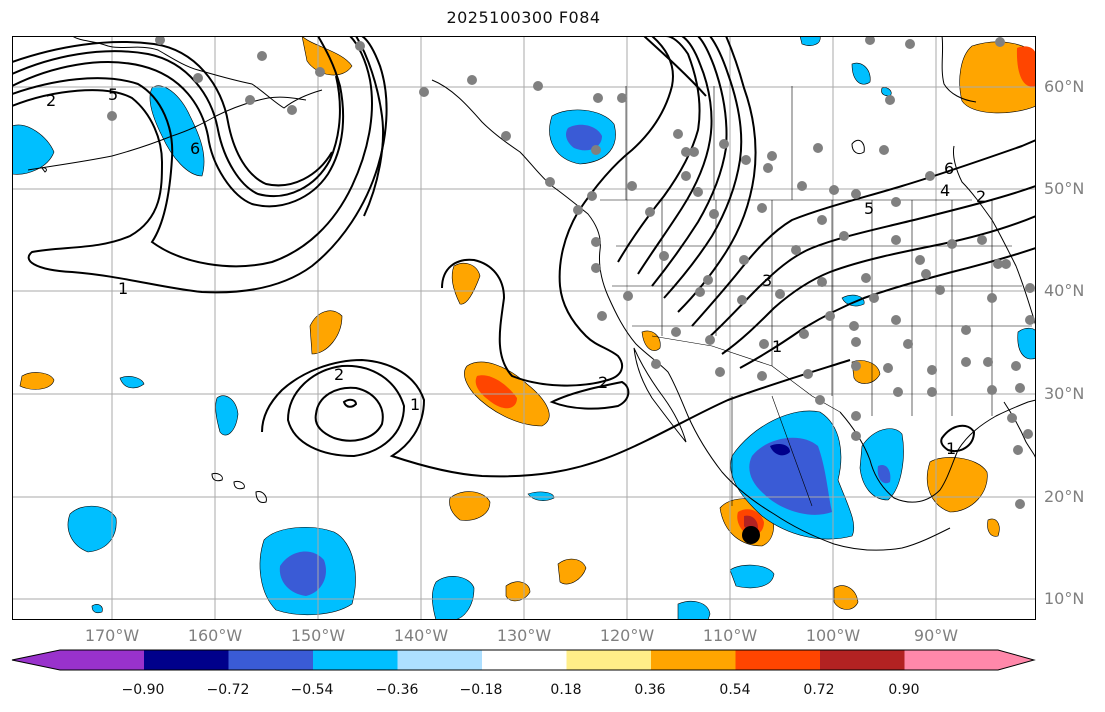 This screenshot has width=1105, height=712. What do you see at coordinates (523, 17) in the screenshot?
I see `map-title: 2025100300 F084` at bounding box center [523, 17].